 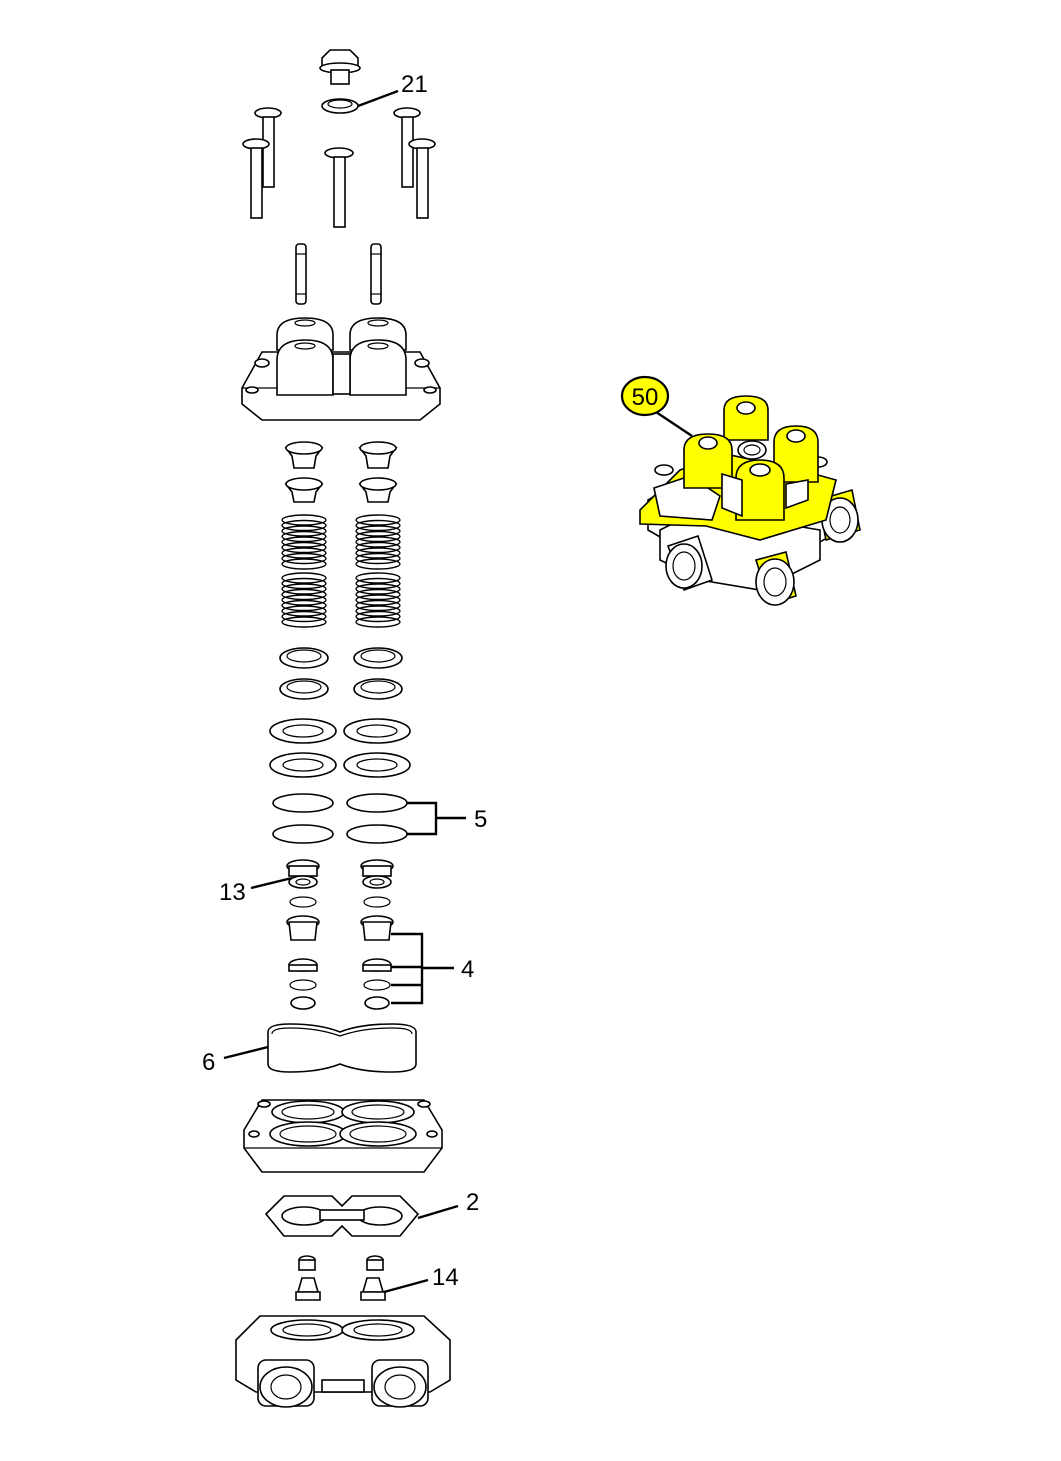 What do you see at coordinates (338, 274) in the screenshot?
I see `dowel-pins` at bounding box center [338, 274].